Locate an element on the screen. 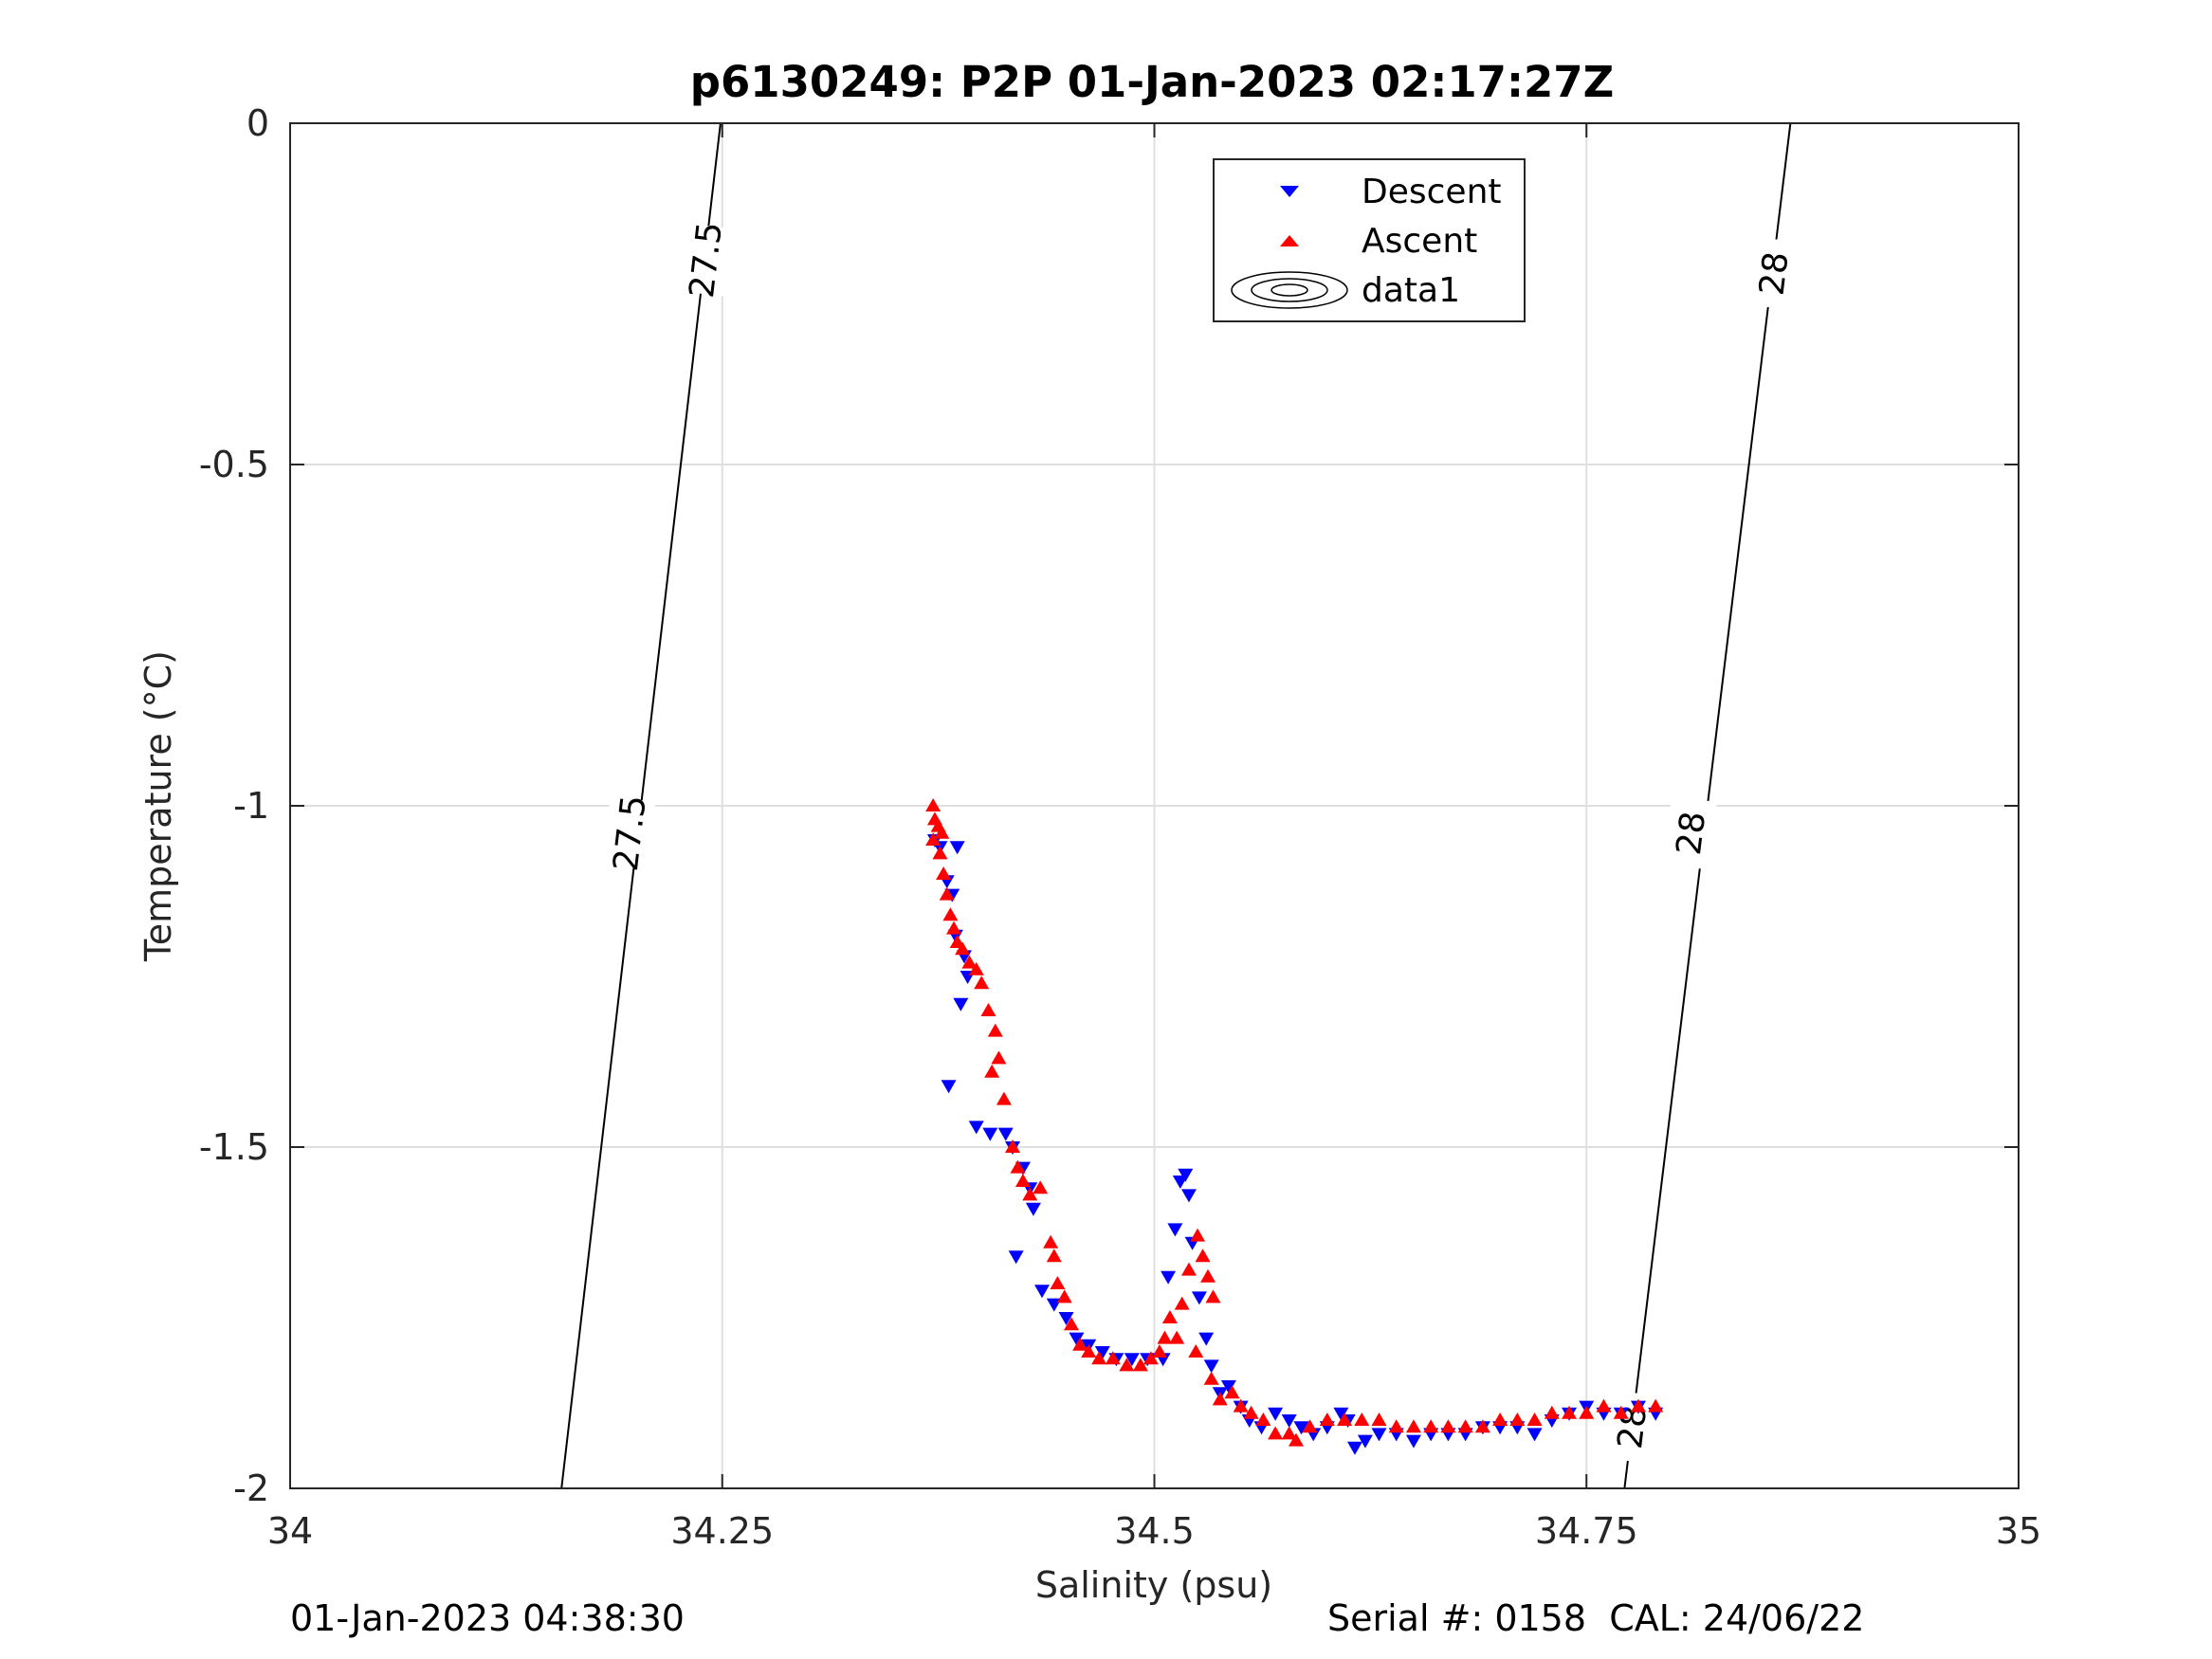  x-tick-label: 34.25 is located at coordinates (722, 1531).